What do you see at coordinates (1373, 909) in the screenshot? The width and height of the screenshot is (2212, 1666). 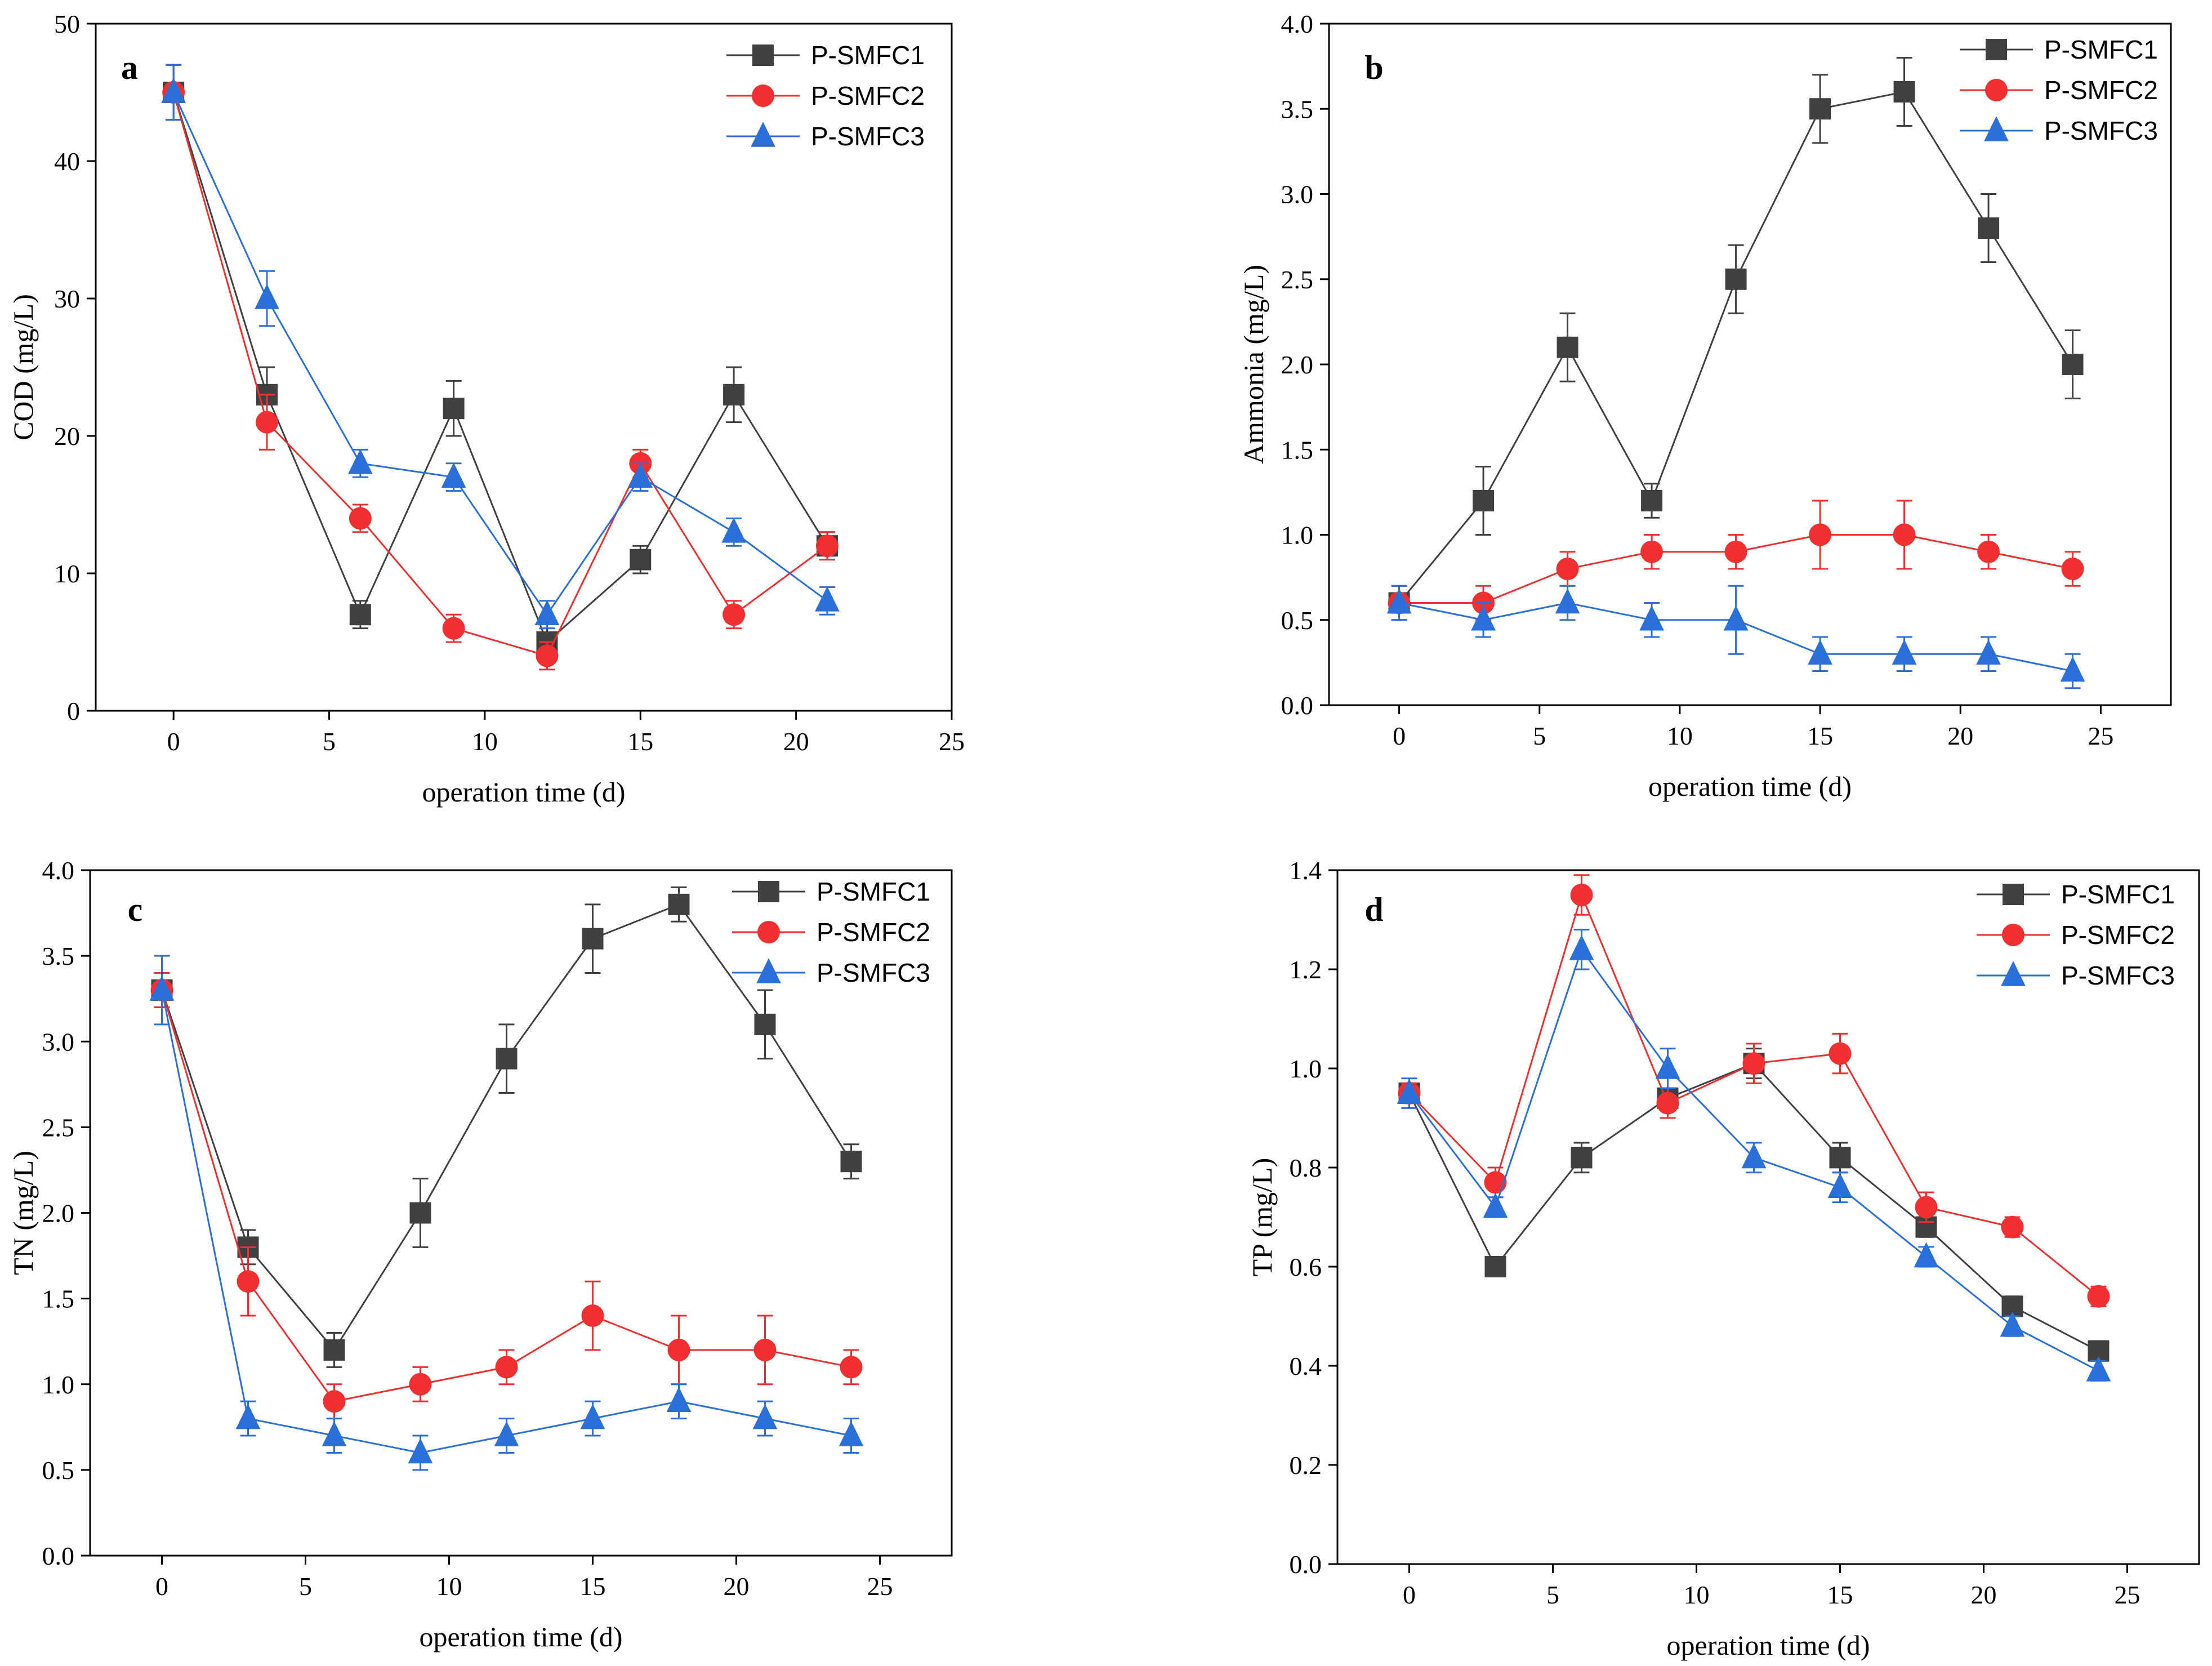 I see `panel-letter: d` at bounding box center [1373, 909].